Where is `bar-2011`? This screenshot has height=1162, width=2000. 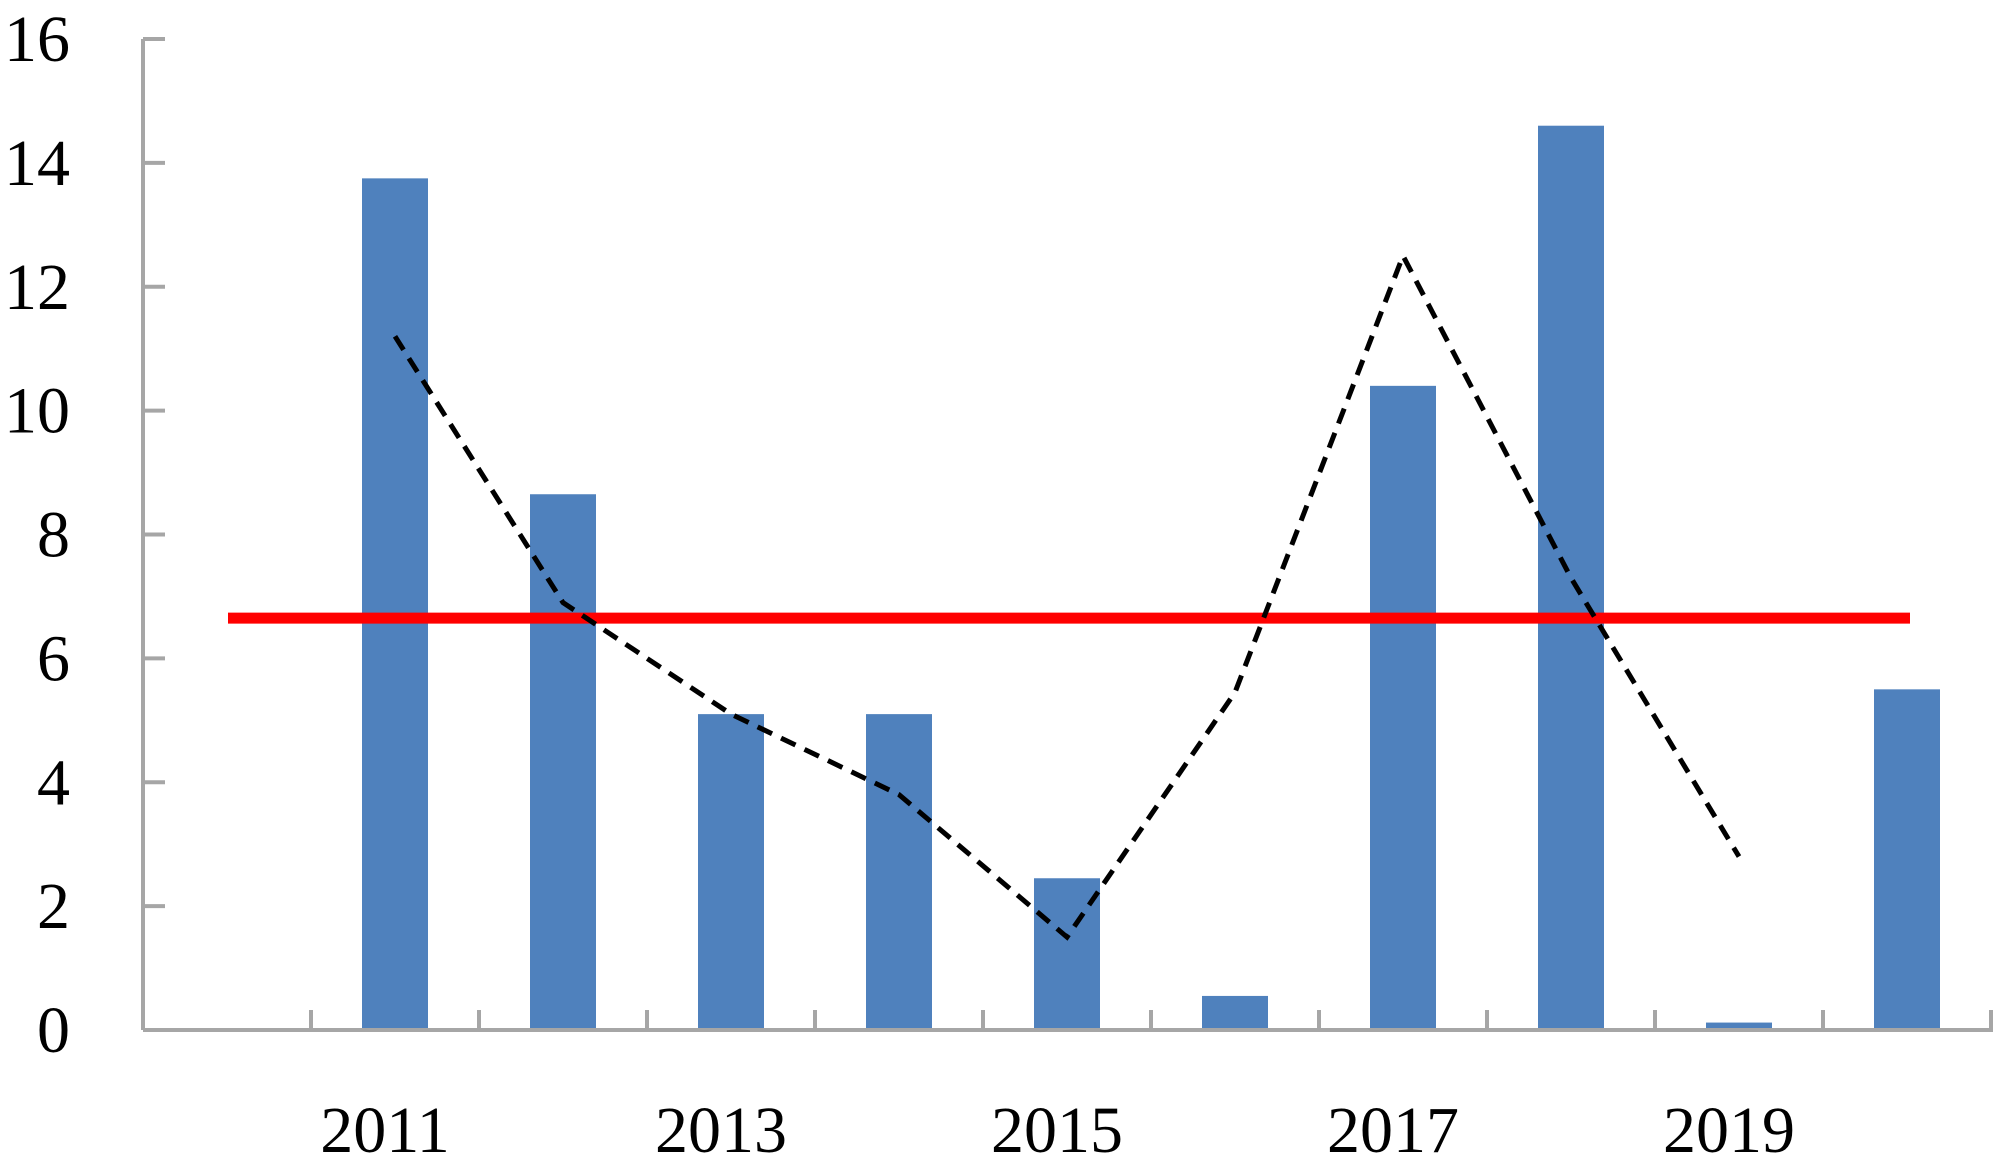
bar-2011 is located at coordinates (395, 603).